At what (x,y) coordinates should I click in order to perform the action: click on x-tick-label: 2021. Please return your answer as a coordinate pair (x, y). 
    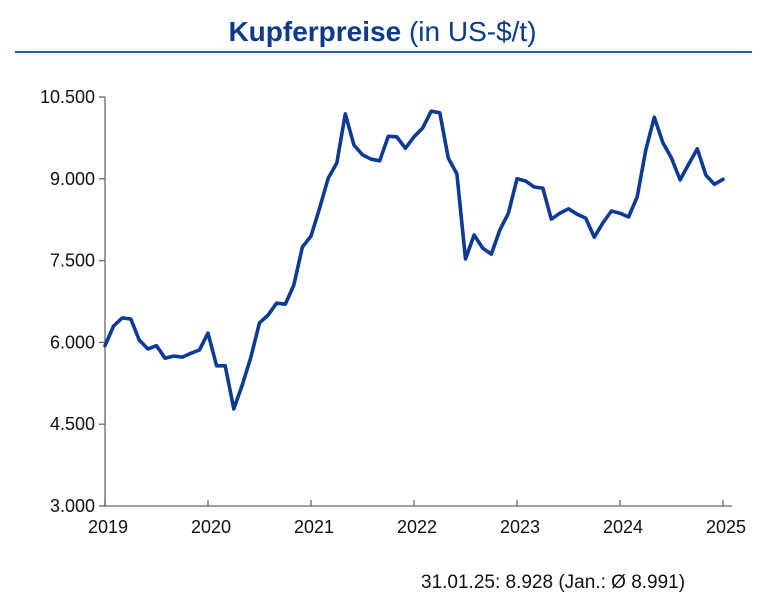
    Looking at the image, I should click on (314, 527).